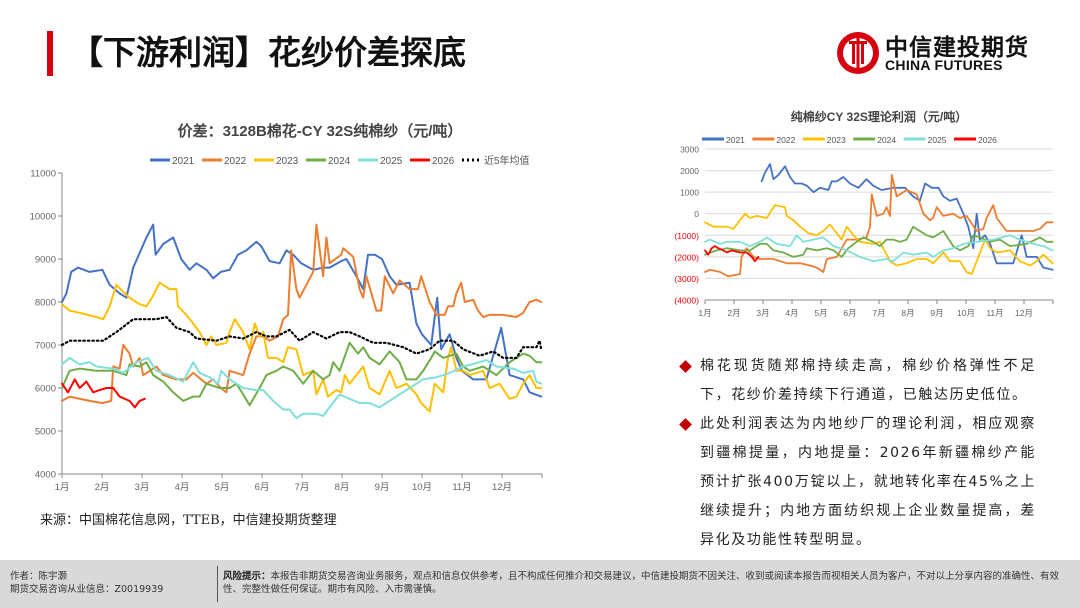  Describe the element at coordinates (45, 389) in the screenshot. I see `y-tick-label: 6000` at that location.